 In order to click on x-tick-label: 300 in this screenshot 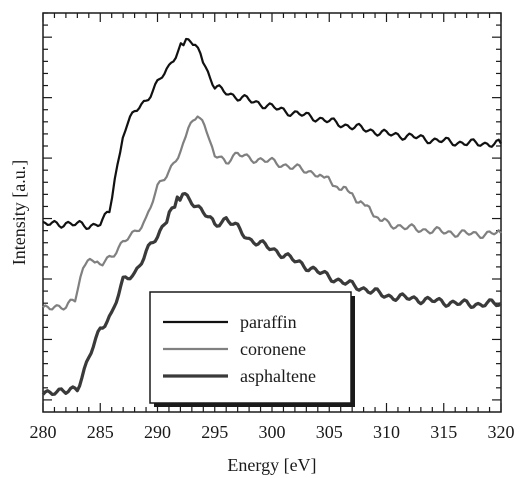, I will do `click(272, 432)`.